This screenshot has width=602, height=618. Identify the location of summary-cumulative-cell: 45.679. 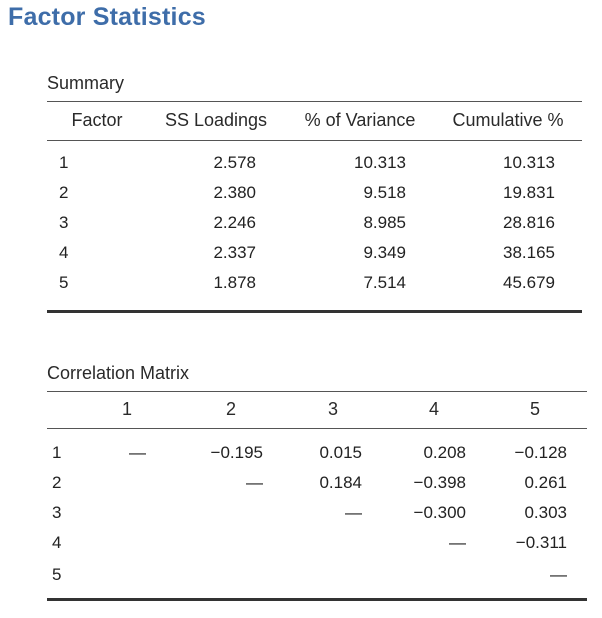
(529, 282).